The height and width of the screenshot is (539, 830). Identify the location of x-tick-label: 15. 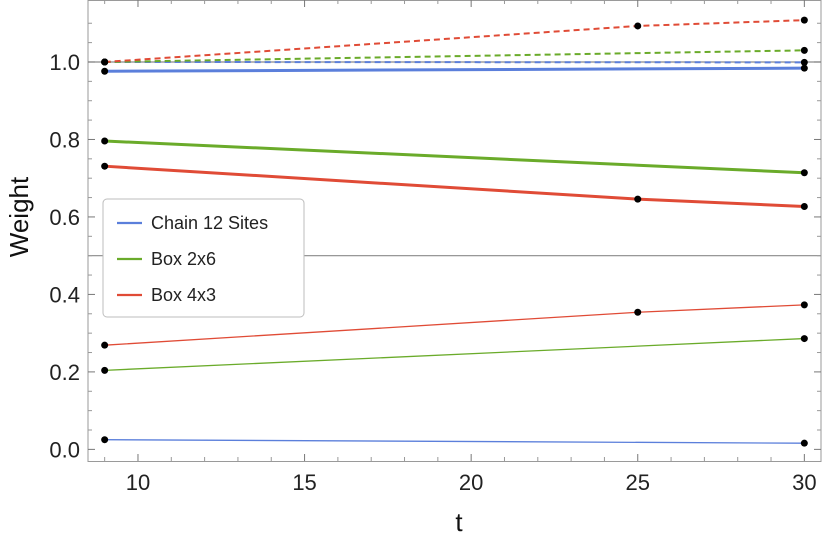
(304, 482).